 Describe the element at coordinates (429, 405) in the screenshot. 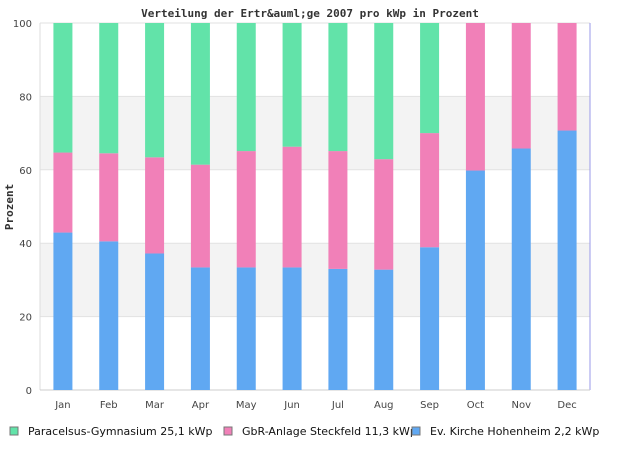

I see `x-tick-label: Sep` at that location.